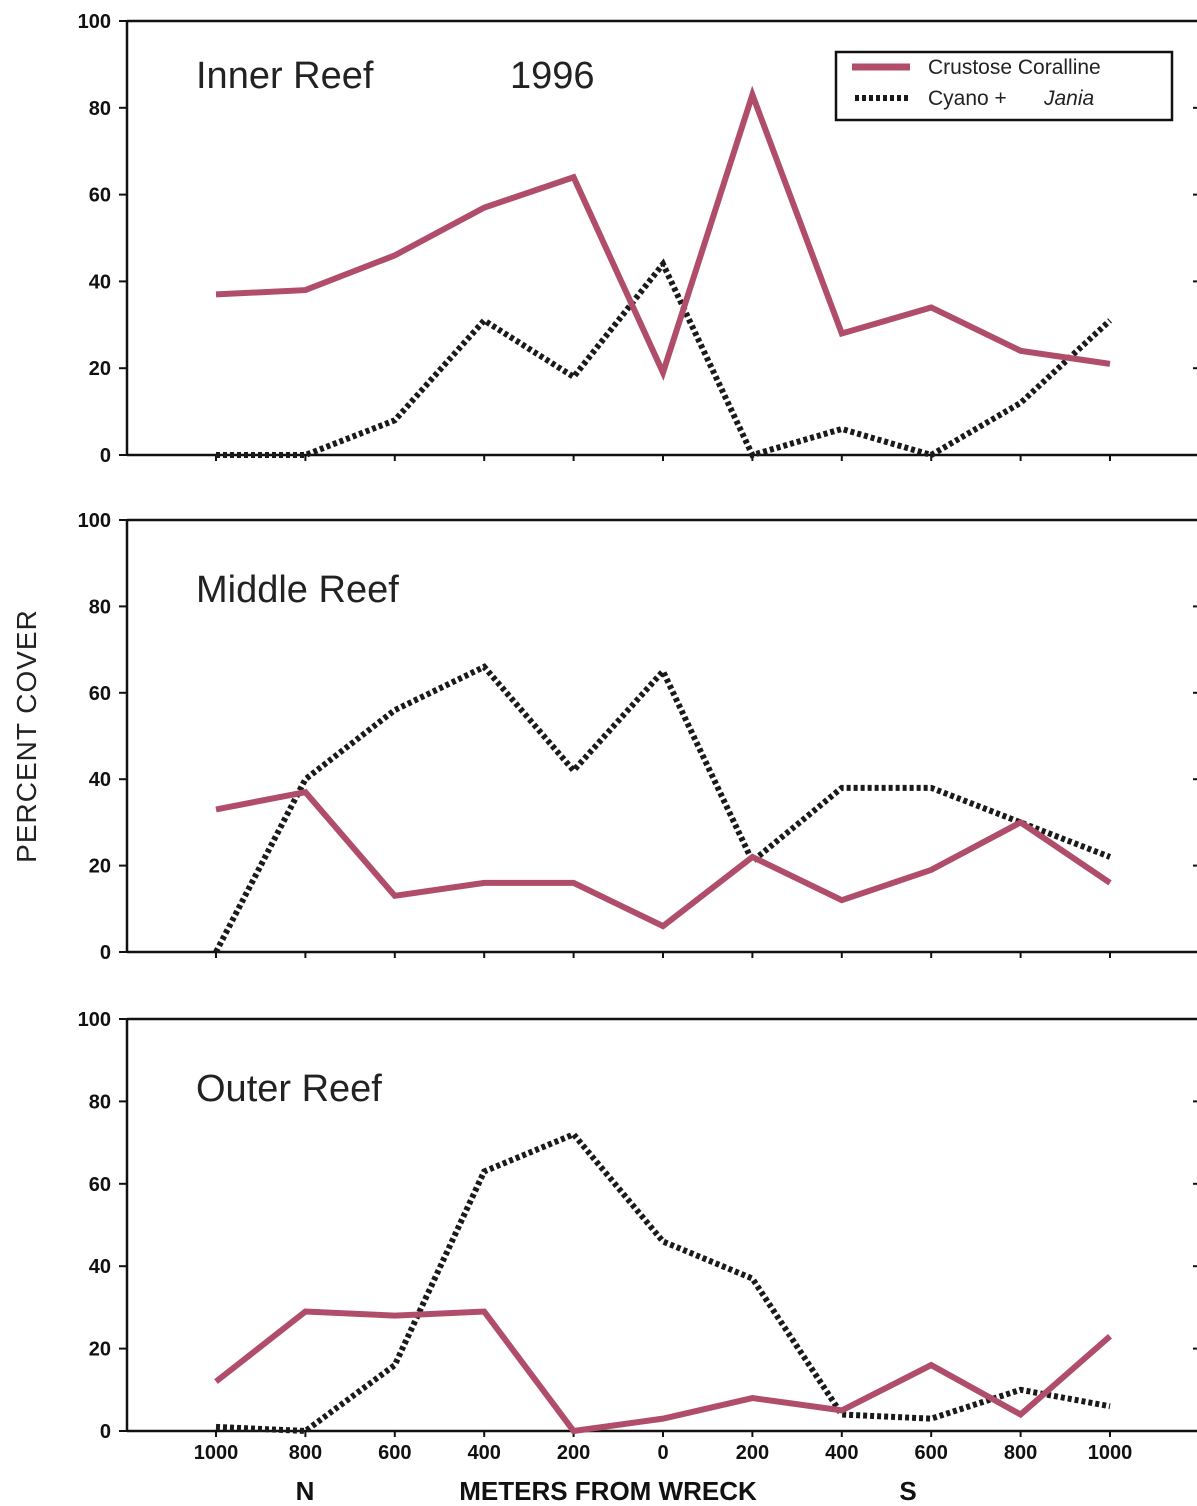  What do you see at coordinates (967, 98) in the screenshot?
I see `legend-cyano-label: Cyano +` at bounding box center [967, 98].